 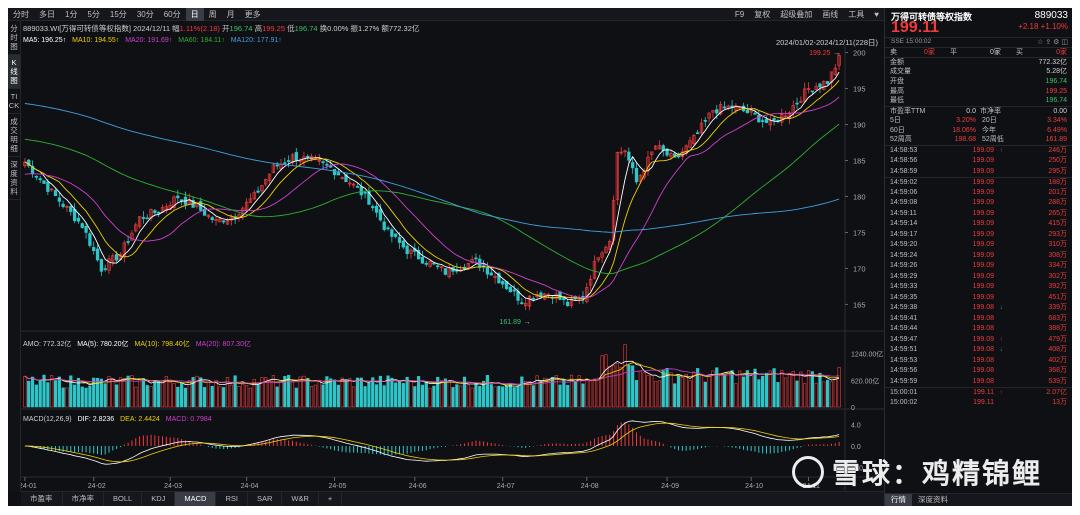 What do you see at coordinates (904, 402) in the screenshot?
I see `tick-time: 15:00:02` at bounding box center [904, 402].